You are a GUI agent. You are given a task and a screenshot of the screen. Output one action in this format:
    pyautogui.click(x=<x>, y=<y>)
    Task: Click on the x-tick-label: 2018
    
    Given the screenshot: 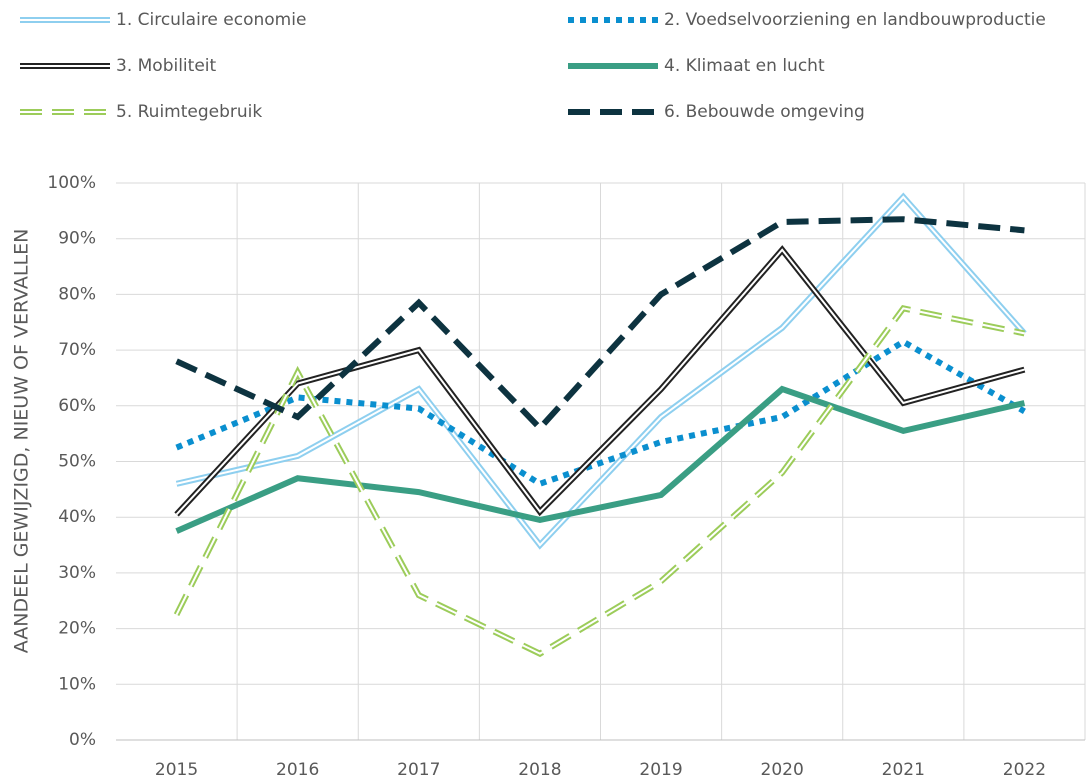 What is the action you would take?
    pyautogui.click(x=539, y=770)
    